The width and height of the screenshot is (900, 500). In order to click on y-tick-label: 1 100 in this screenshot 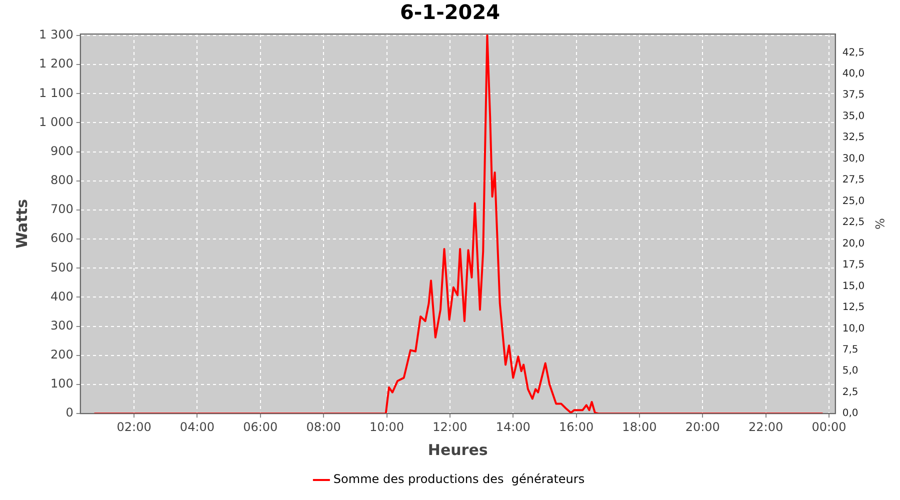, I will do `click(56, 93)`.